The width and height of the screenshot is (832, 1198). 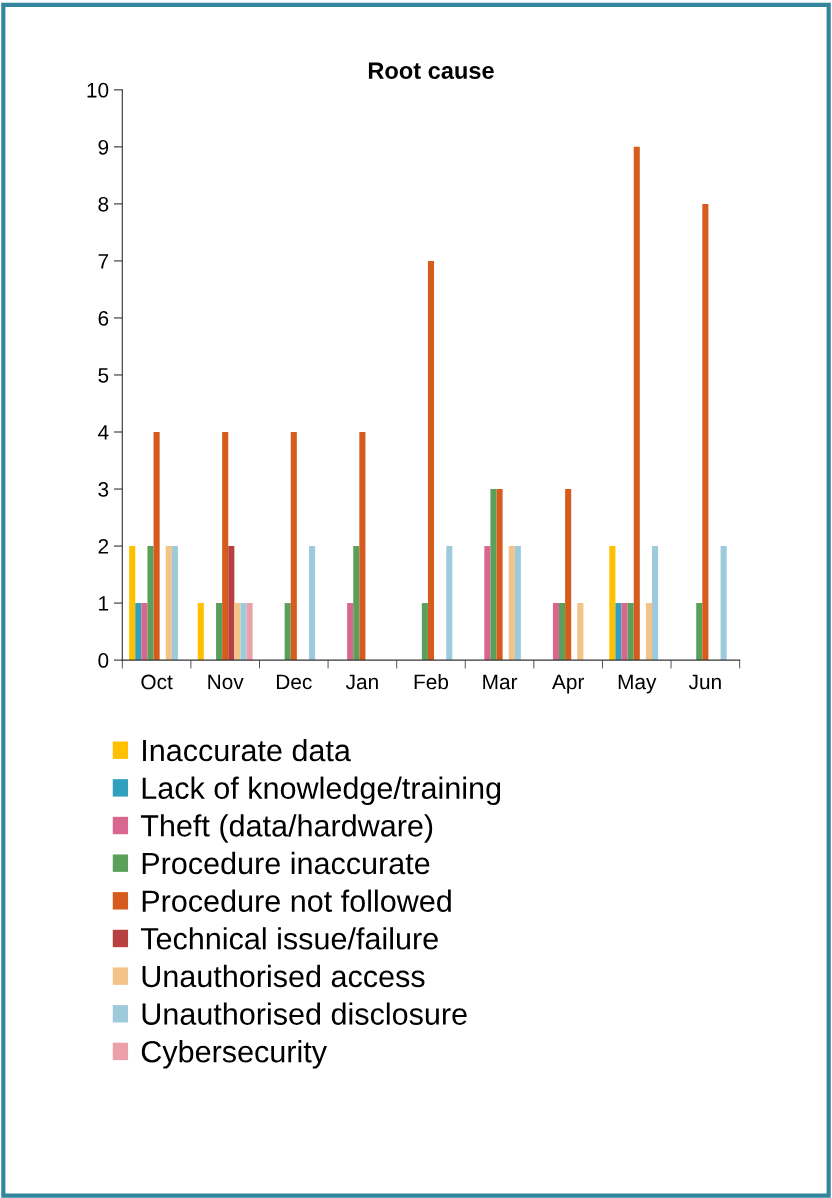 I want to click on x-tick-label: Nov, so click(x=226, y=682).